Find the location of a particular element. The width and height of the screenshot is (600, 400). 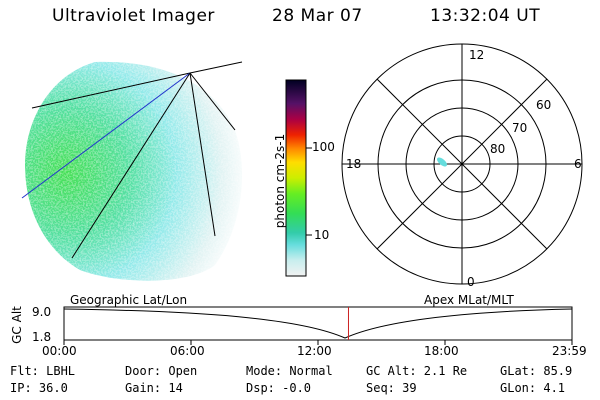

status-door: Door: Open is located at coordinates (161, 371).